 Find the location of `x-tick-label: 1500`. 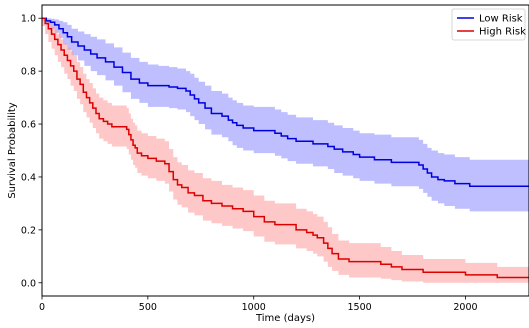

x-tick-label: 1500 is located at coordinates (360, 307).